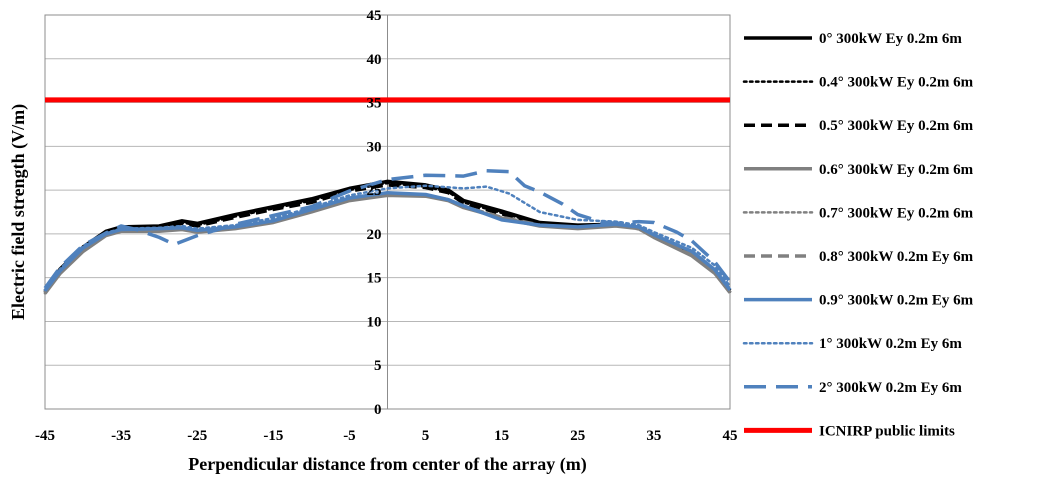  I want to click on x-tick-label: -25, so click(197, 436).